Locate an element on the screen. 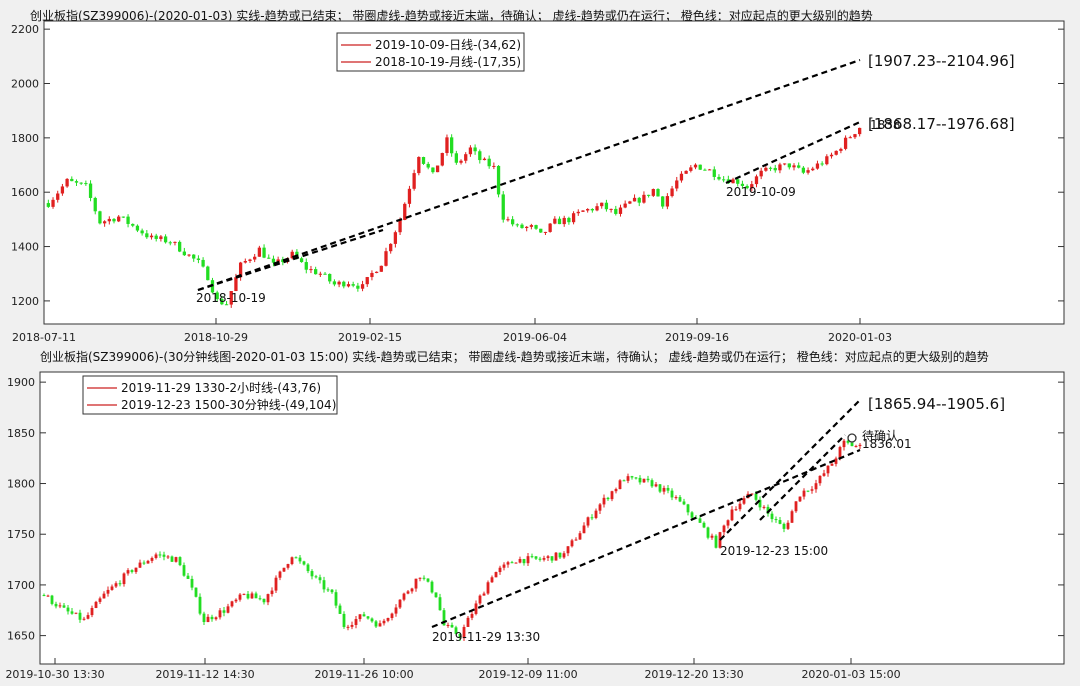 This screenshot has height=686, width=1080. annotation: 1838 is located at coordinates (885, 125).